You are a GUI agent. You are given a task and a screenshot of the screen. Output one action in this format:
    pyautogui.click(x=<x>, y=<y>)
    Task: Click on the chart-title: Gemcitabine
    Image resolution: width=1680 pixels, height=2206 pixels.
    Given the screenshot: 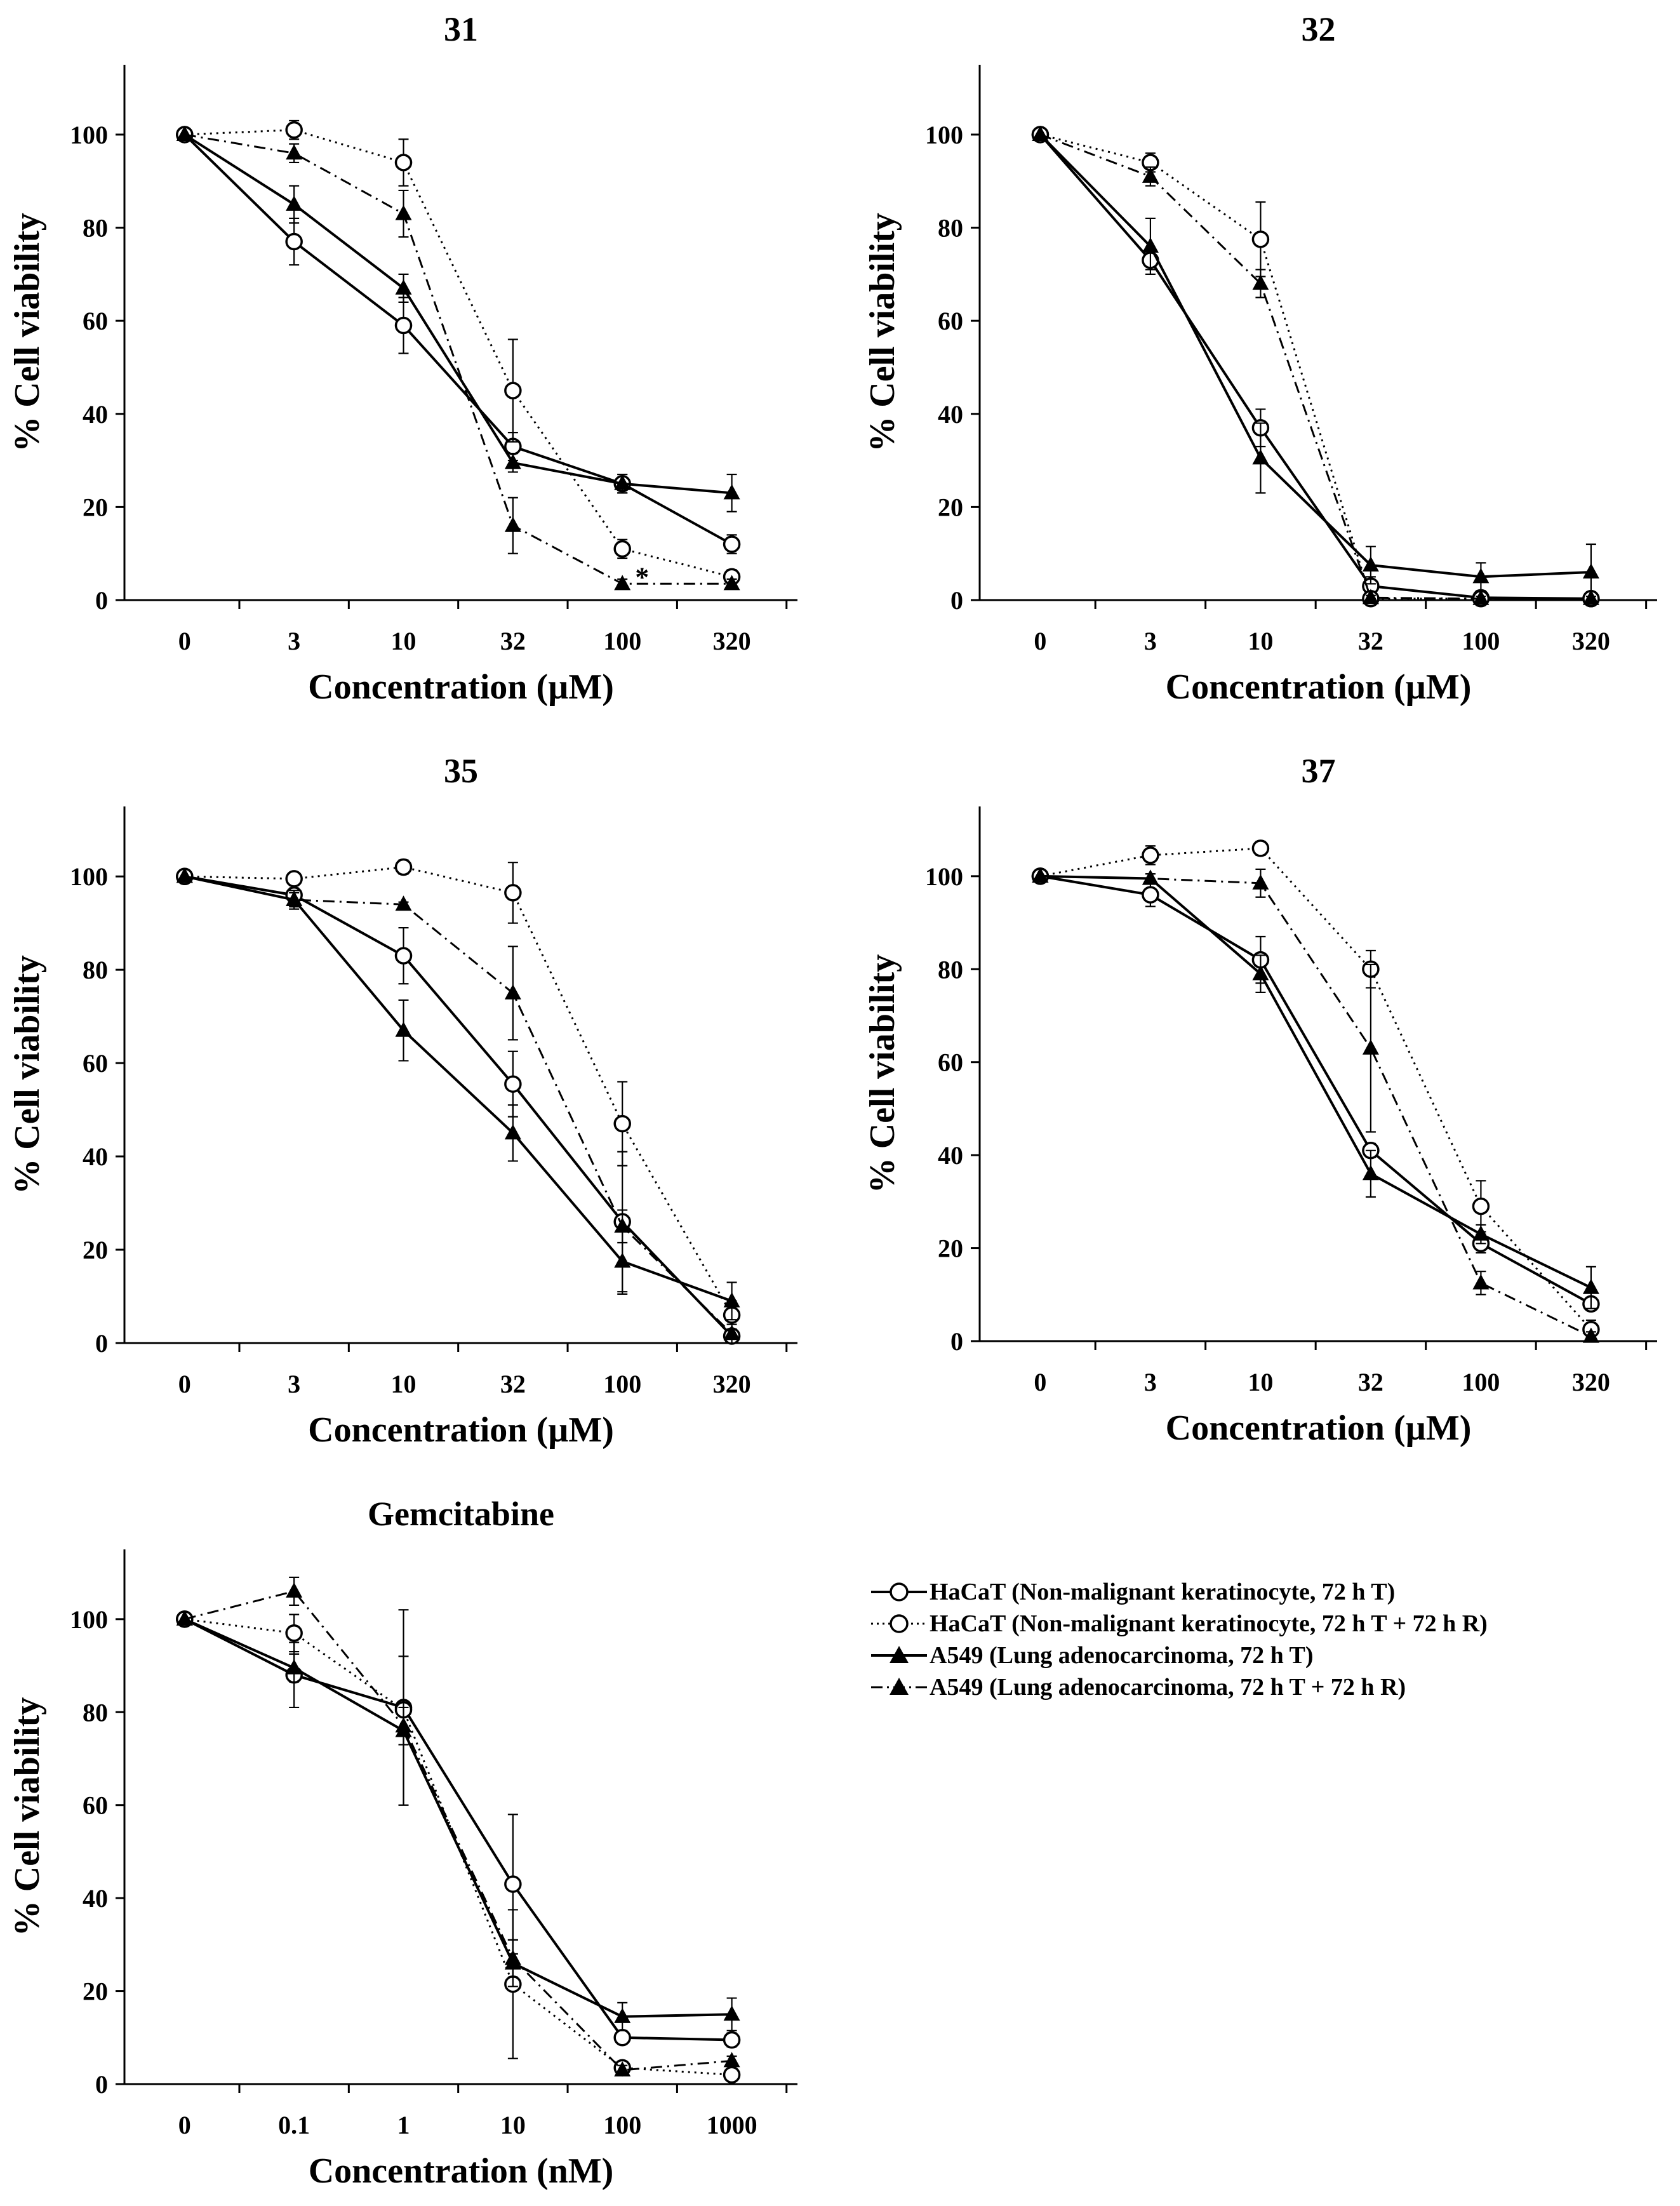 What is the action you would take?
    pyautogui.click(x=461, y=1514)
    